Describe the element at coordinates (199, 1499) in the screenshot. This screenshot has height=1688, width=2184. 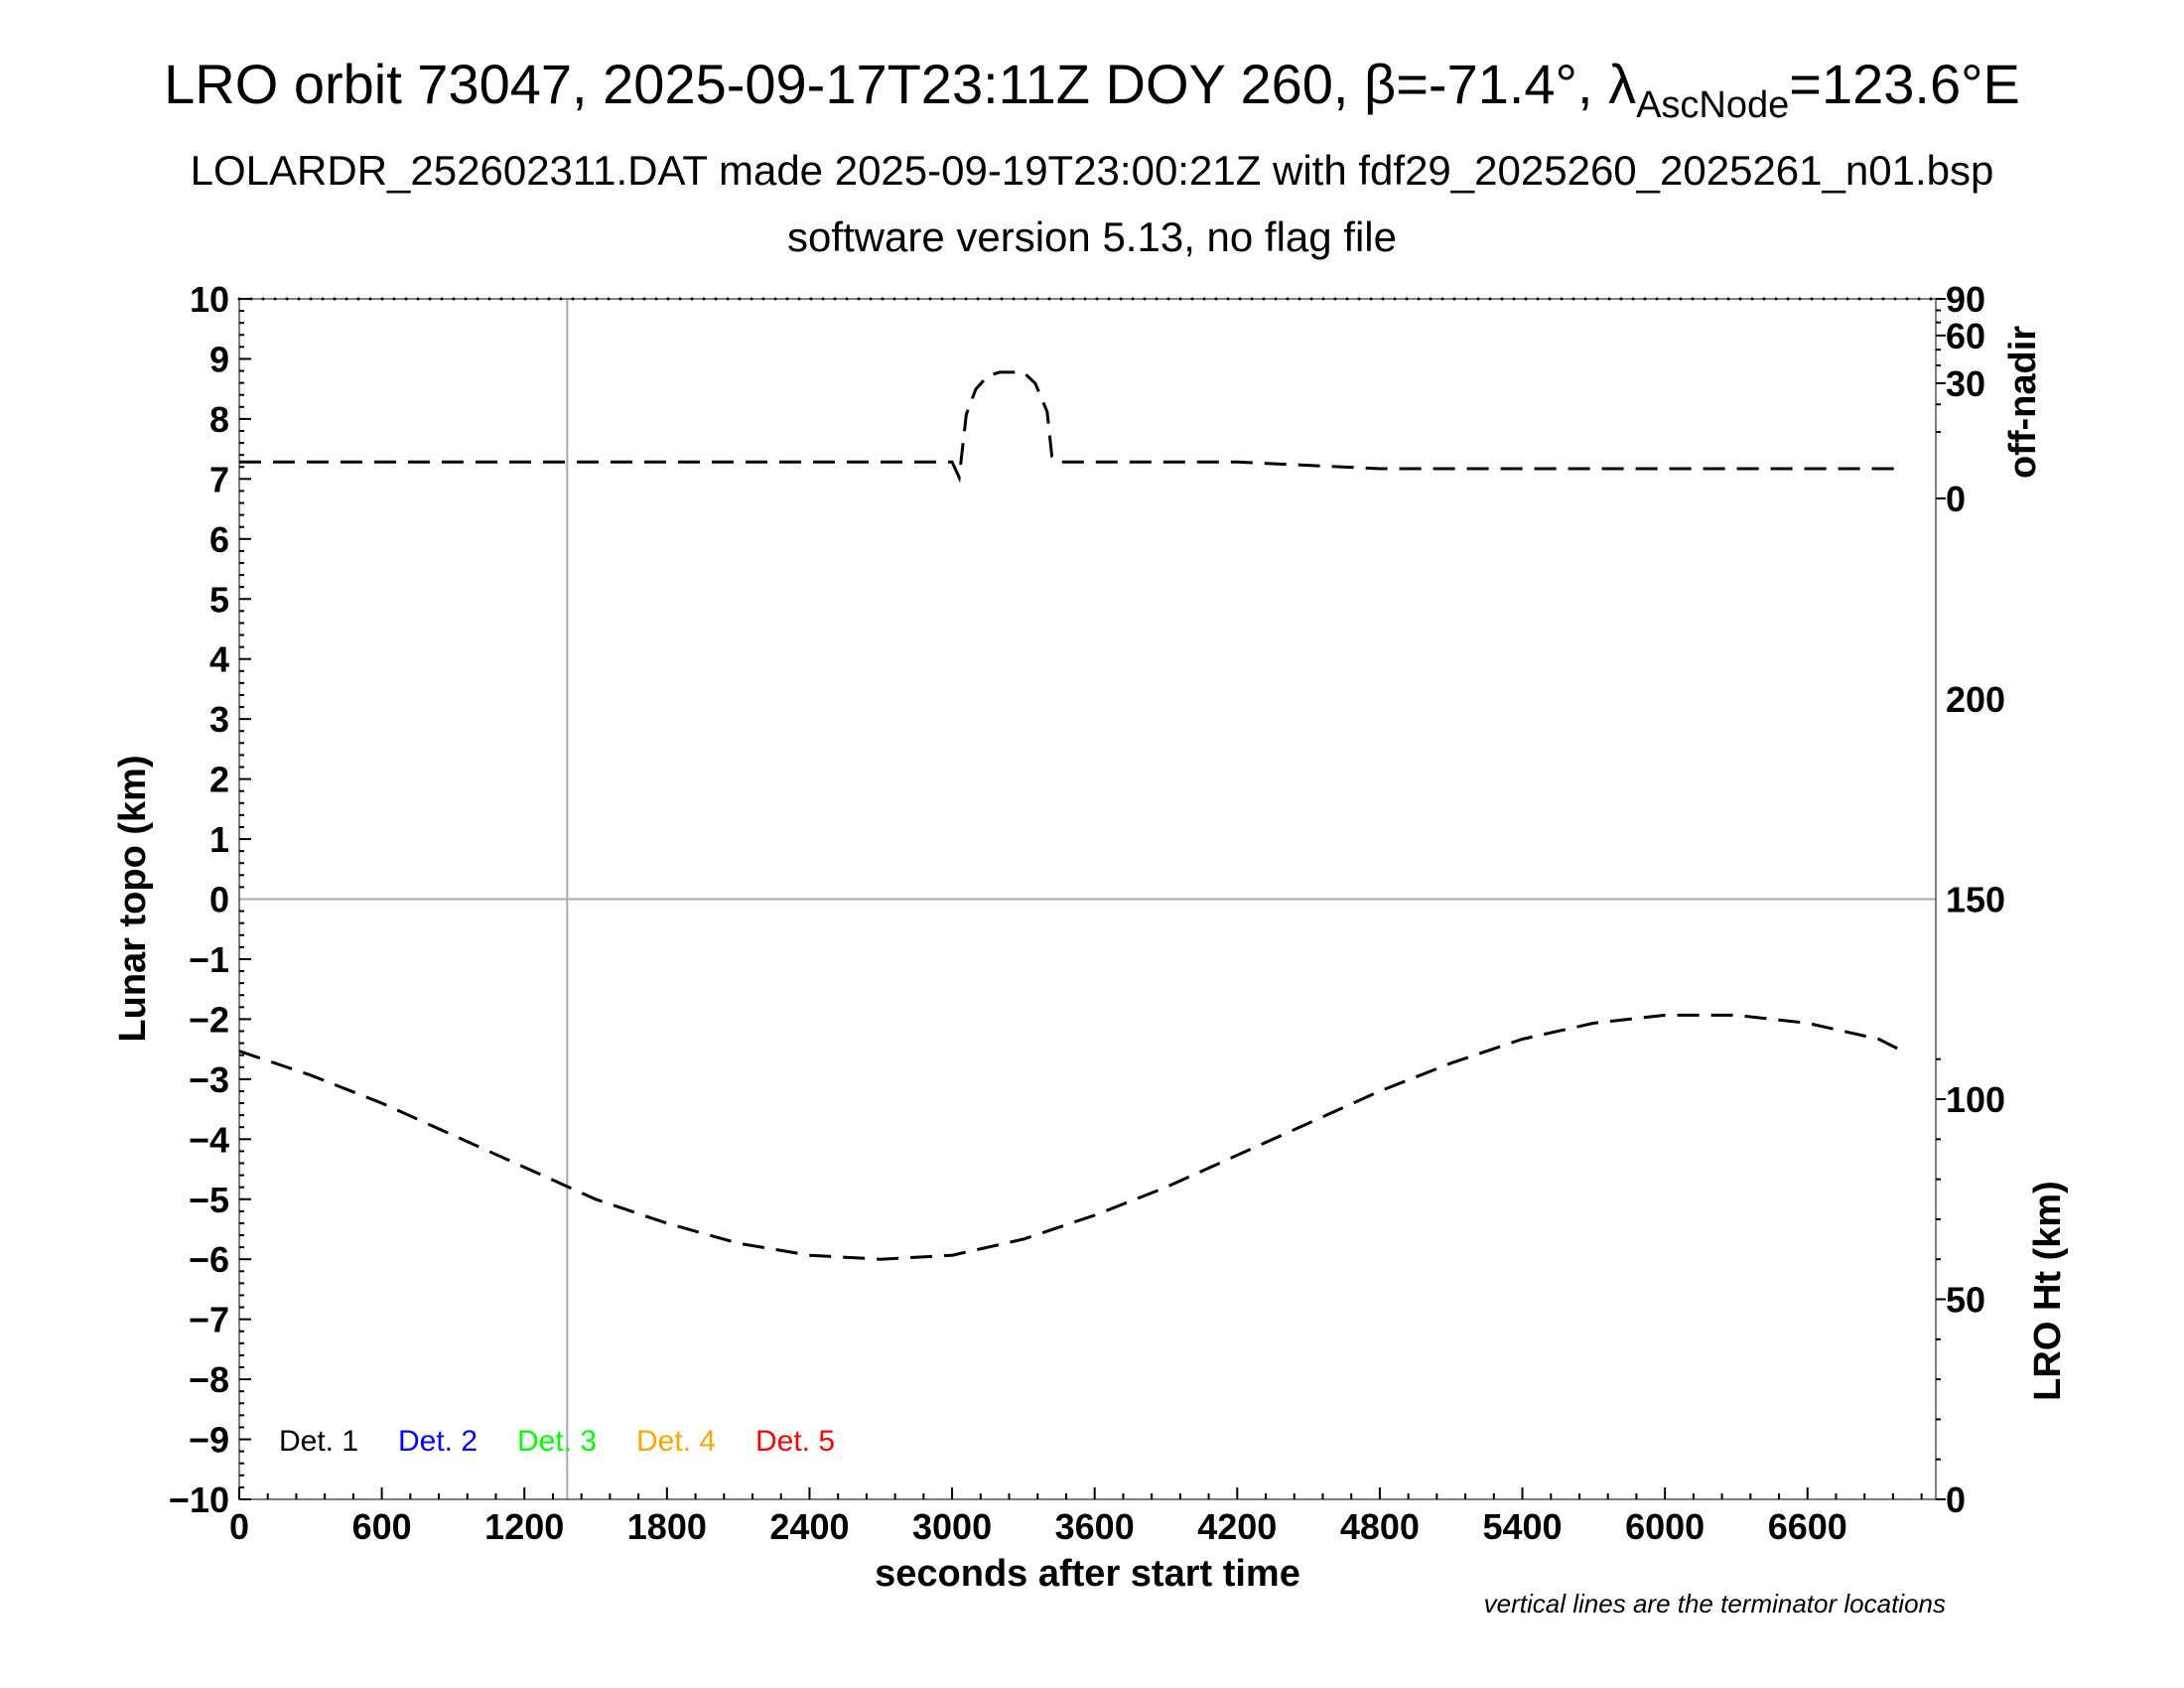
I see `y-tick-label: −10` at that location.